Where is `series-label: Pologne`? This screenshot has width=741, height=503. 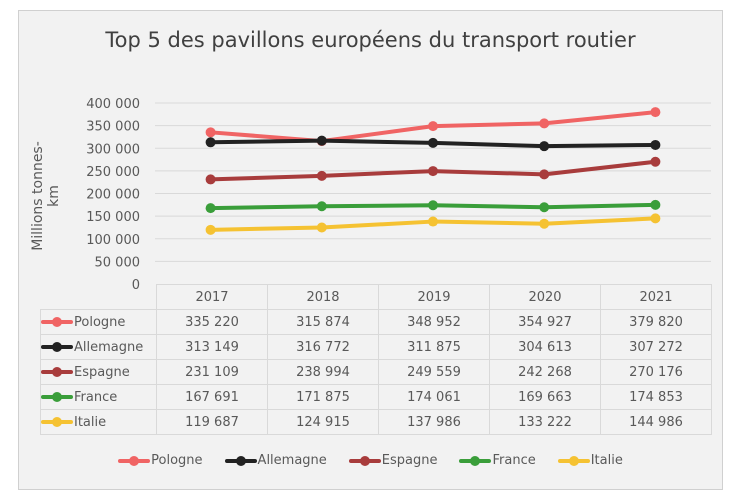 series-label: Pologne is located at coordinates (98, 322).